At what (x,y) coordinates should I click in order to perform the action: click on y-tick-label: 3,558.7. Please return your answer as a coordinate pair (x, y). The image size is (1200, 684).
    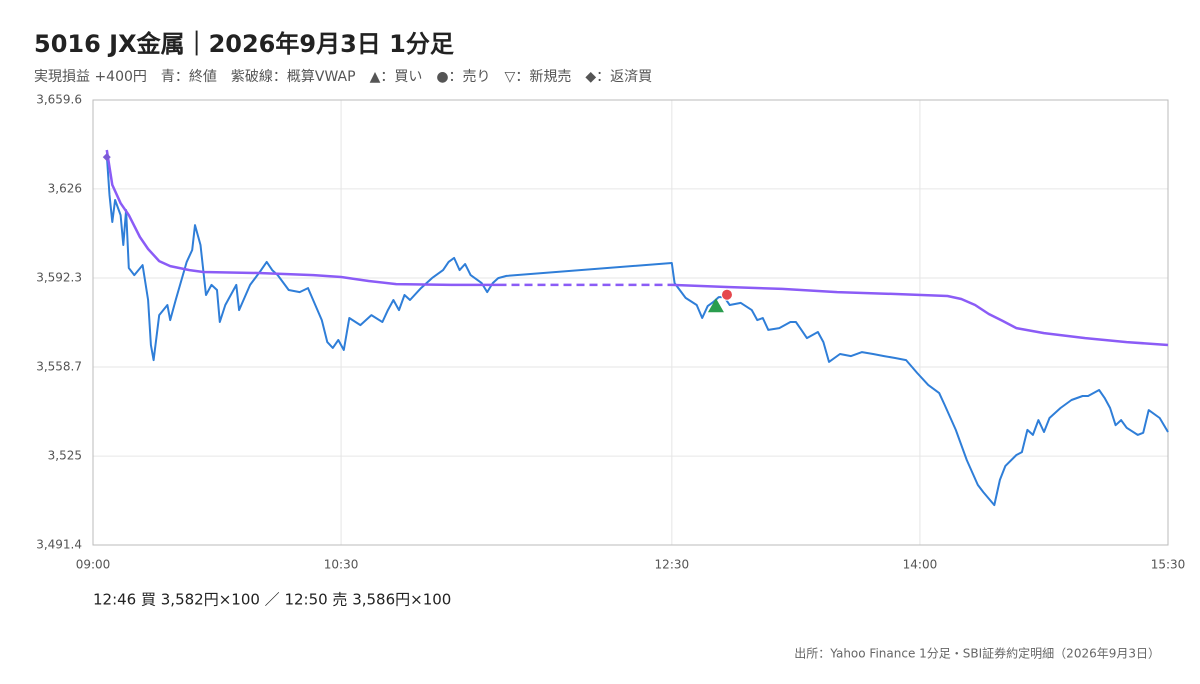
    Looking at the image, I should click on (59, 366).